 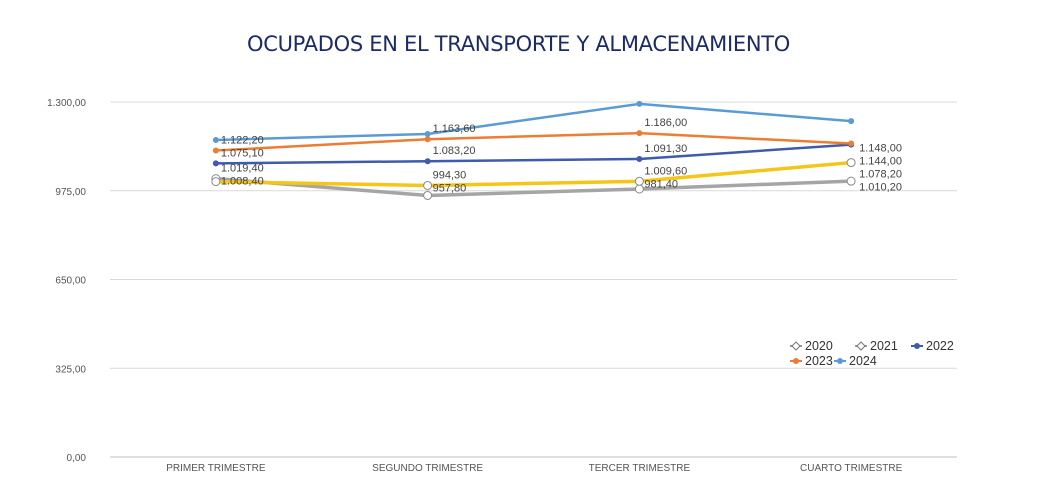 What do you see at coordinates (819, 346) in the screenshot?
I see `legend-label-2020: 2020` at bounding box center [819, 346].